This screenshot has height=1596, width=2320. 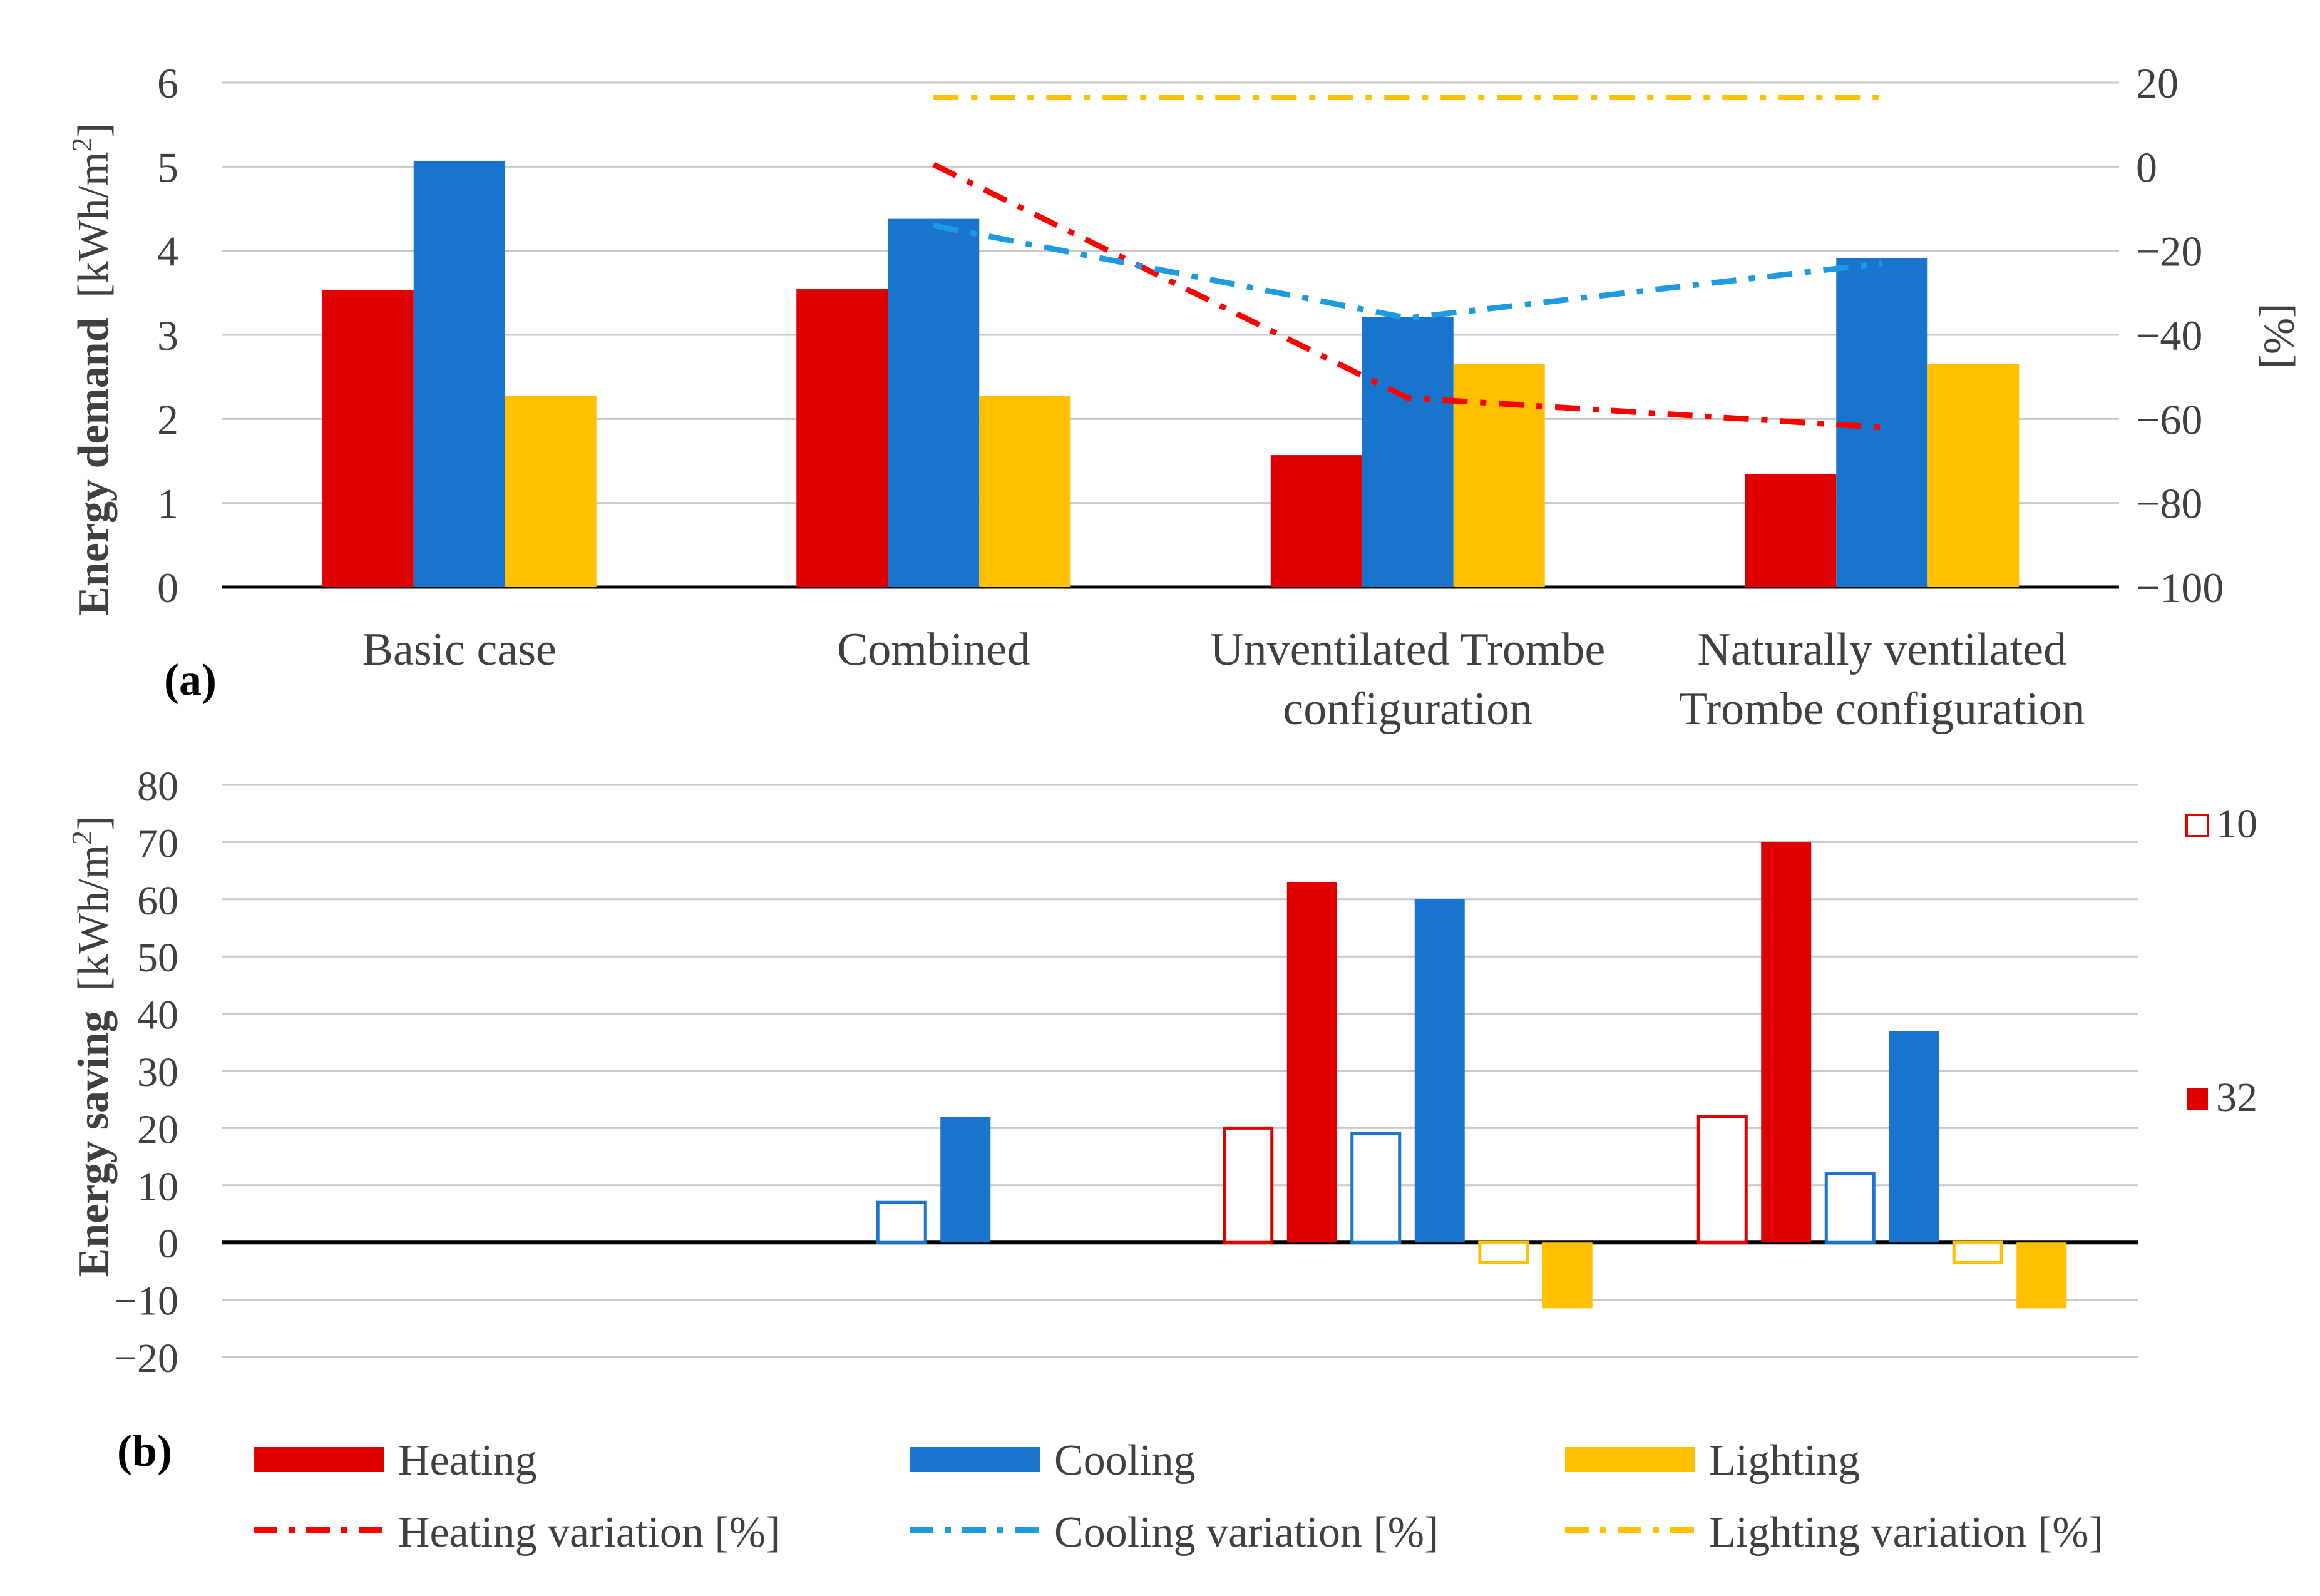 I want to click on bar-cooling-32-naturally-ventilated-trombe-configuration, so click(x=1914, y=1137).